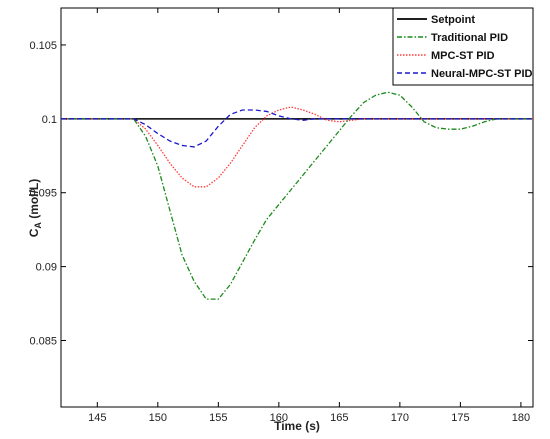 This screenshot has height=439, width=550. Describe the element at coordinates (453, 20) in the screenshot. I see `legend-label: Setpoint` at that location.